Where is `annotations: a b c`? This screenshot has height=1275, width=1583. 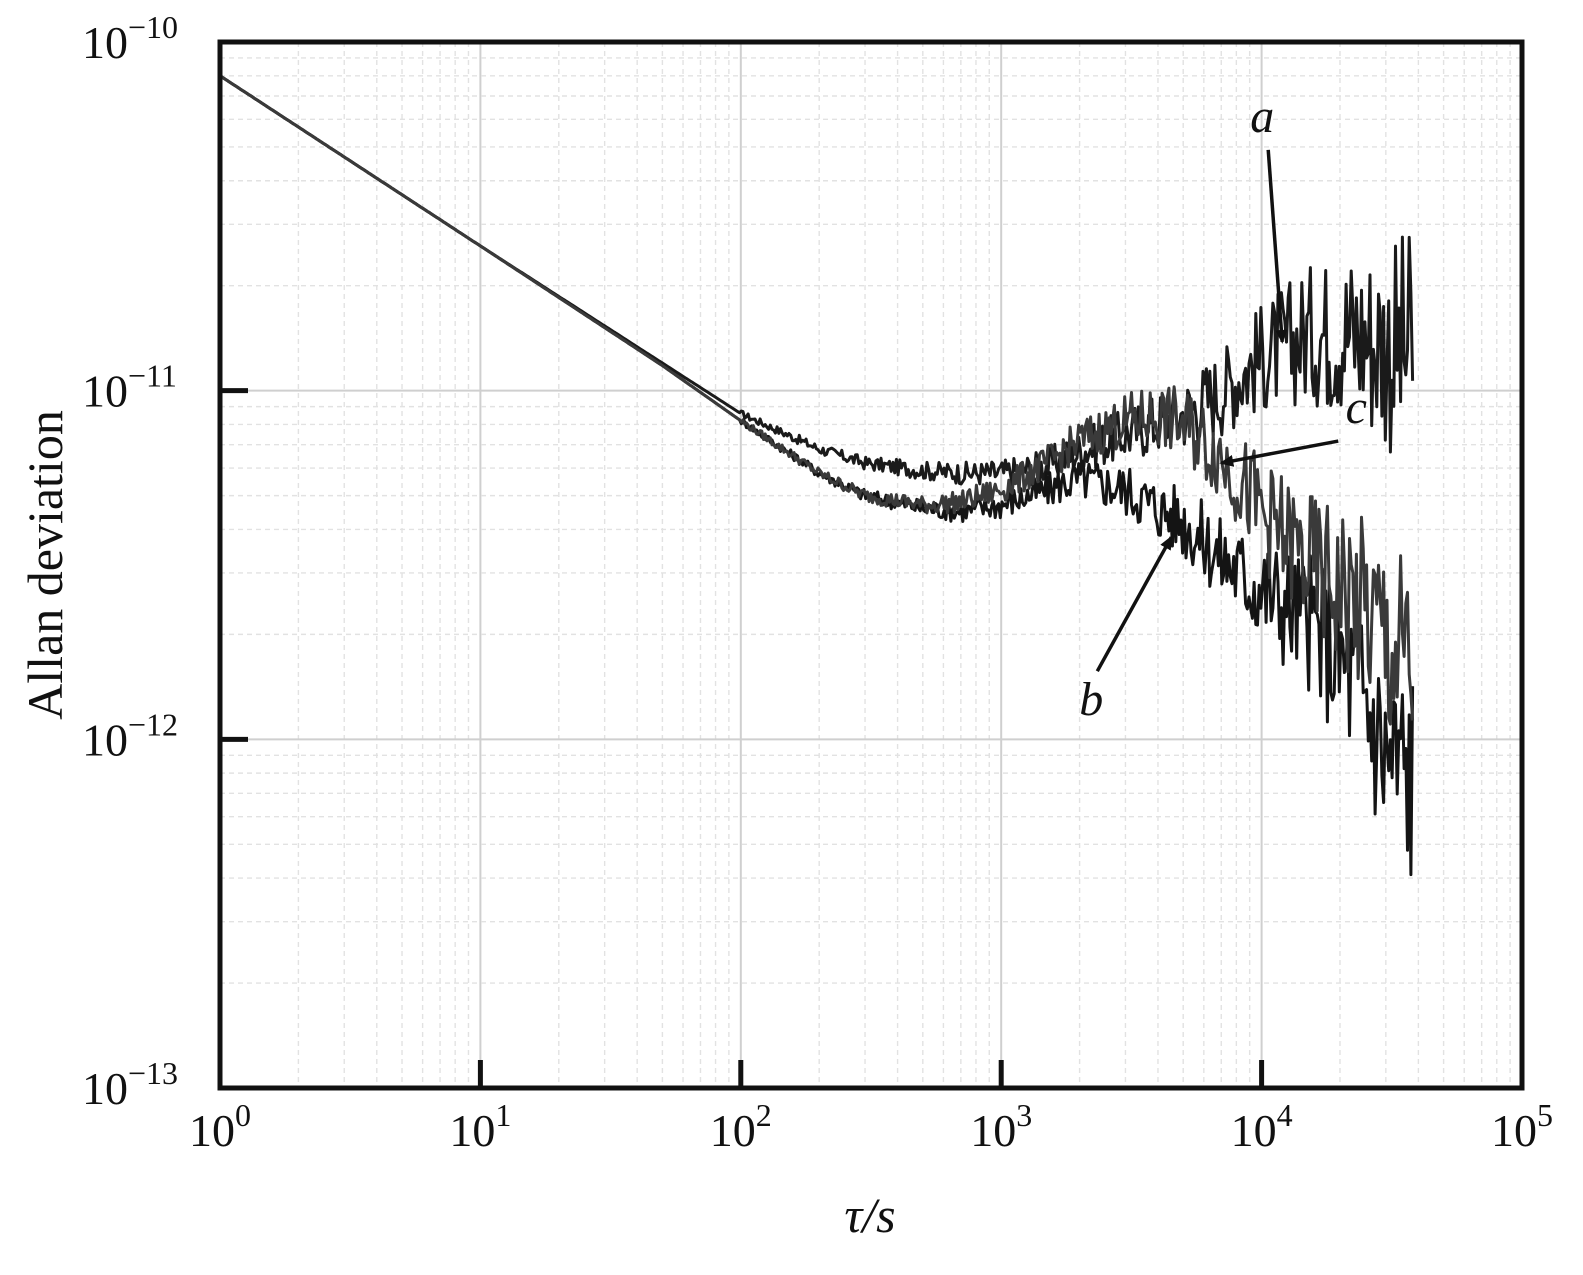 annotations: a b c is located at coordinates (1223, 408).